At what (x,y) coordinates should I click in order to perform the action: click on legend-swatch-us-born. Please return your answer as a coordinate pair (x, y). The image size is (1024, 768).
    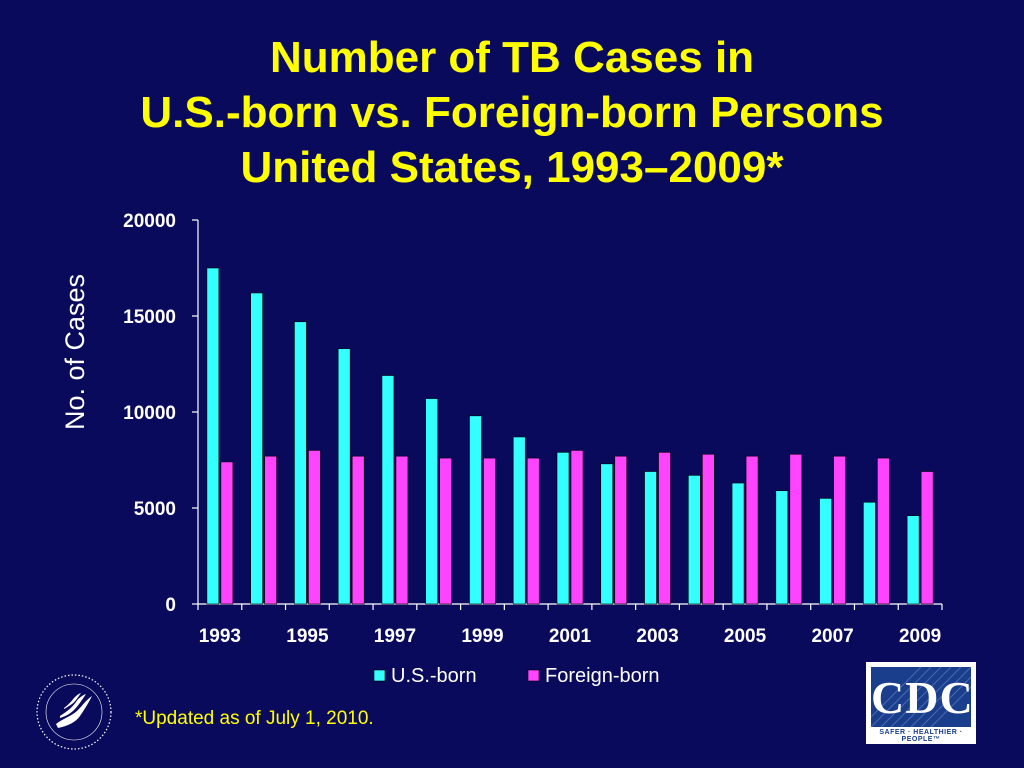
    Looking at the image, I should click on (379, 675).